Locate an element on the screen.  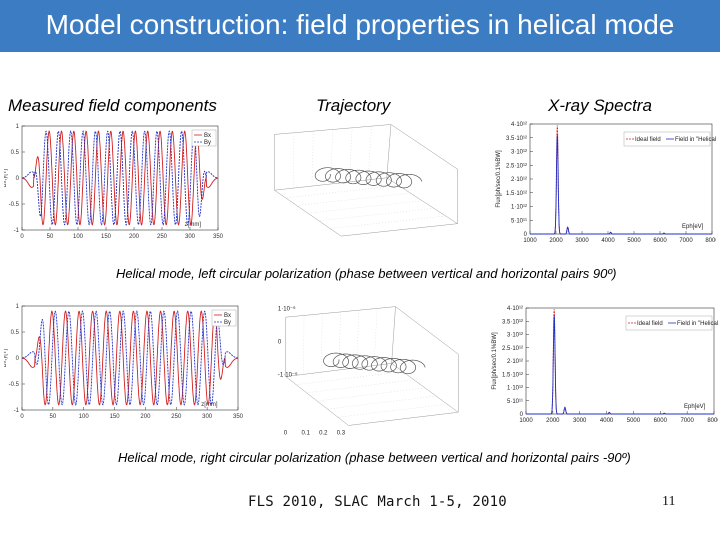
axis-tick-label: 0.2 is located at coordinates (323, 433).